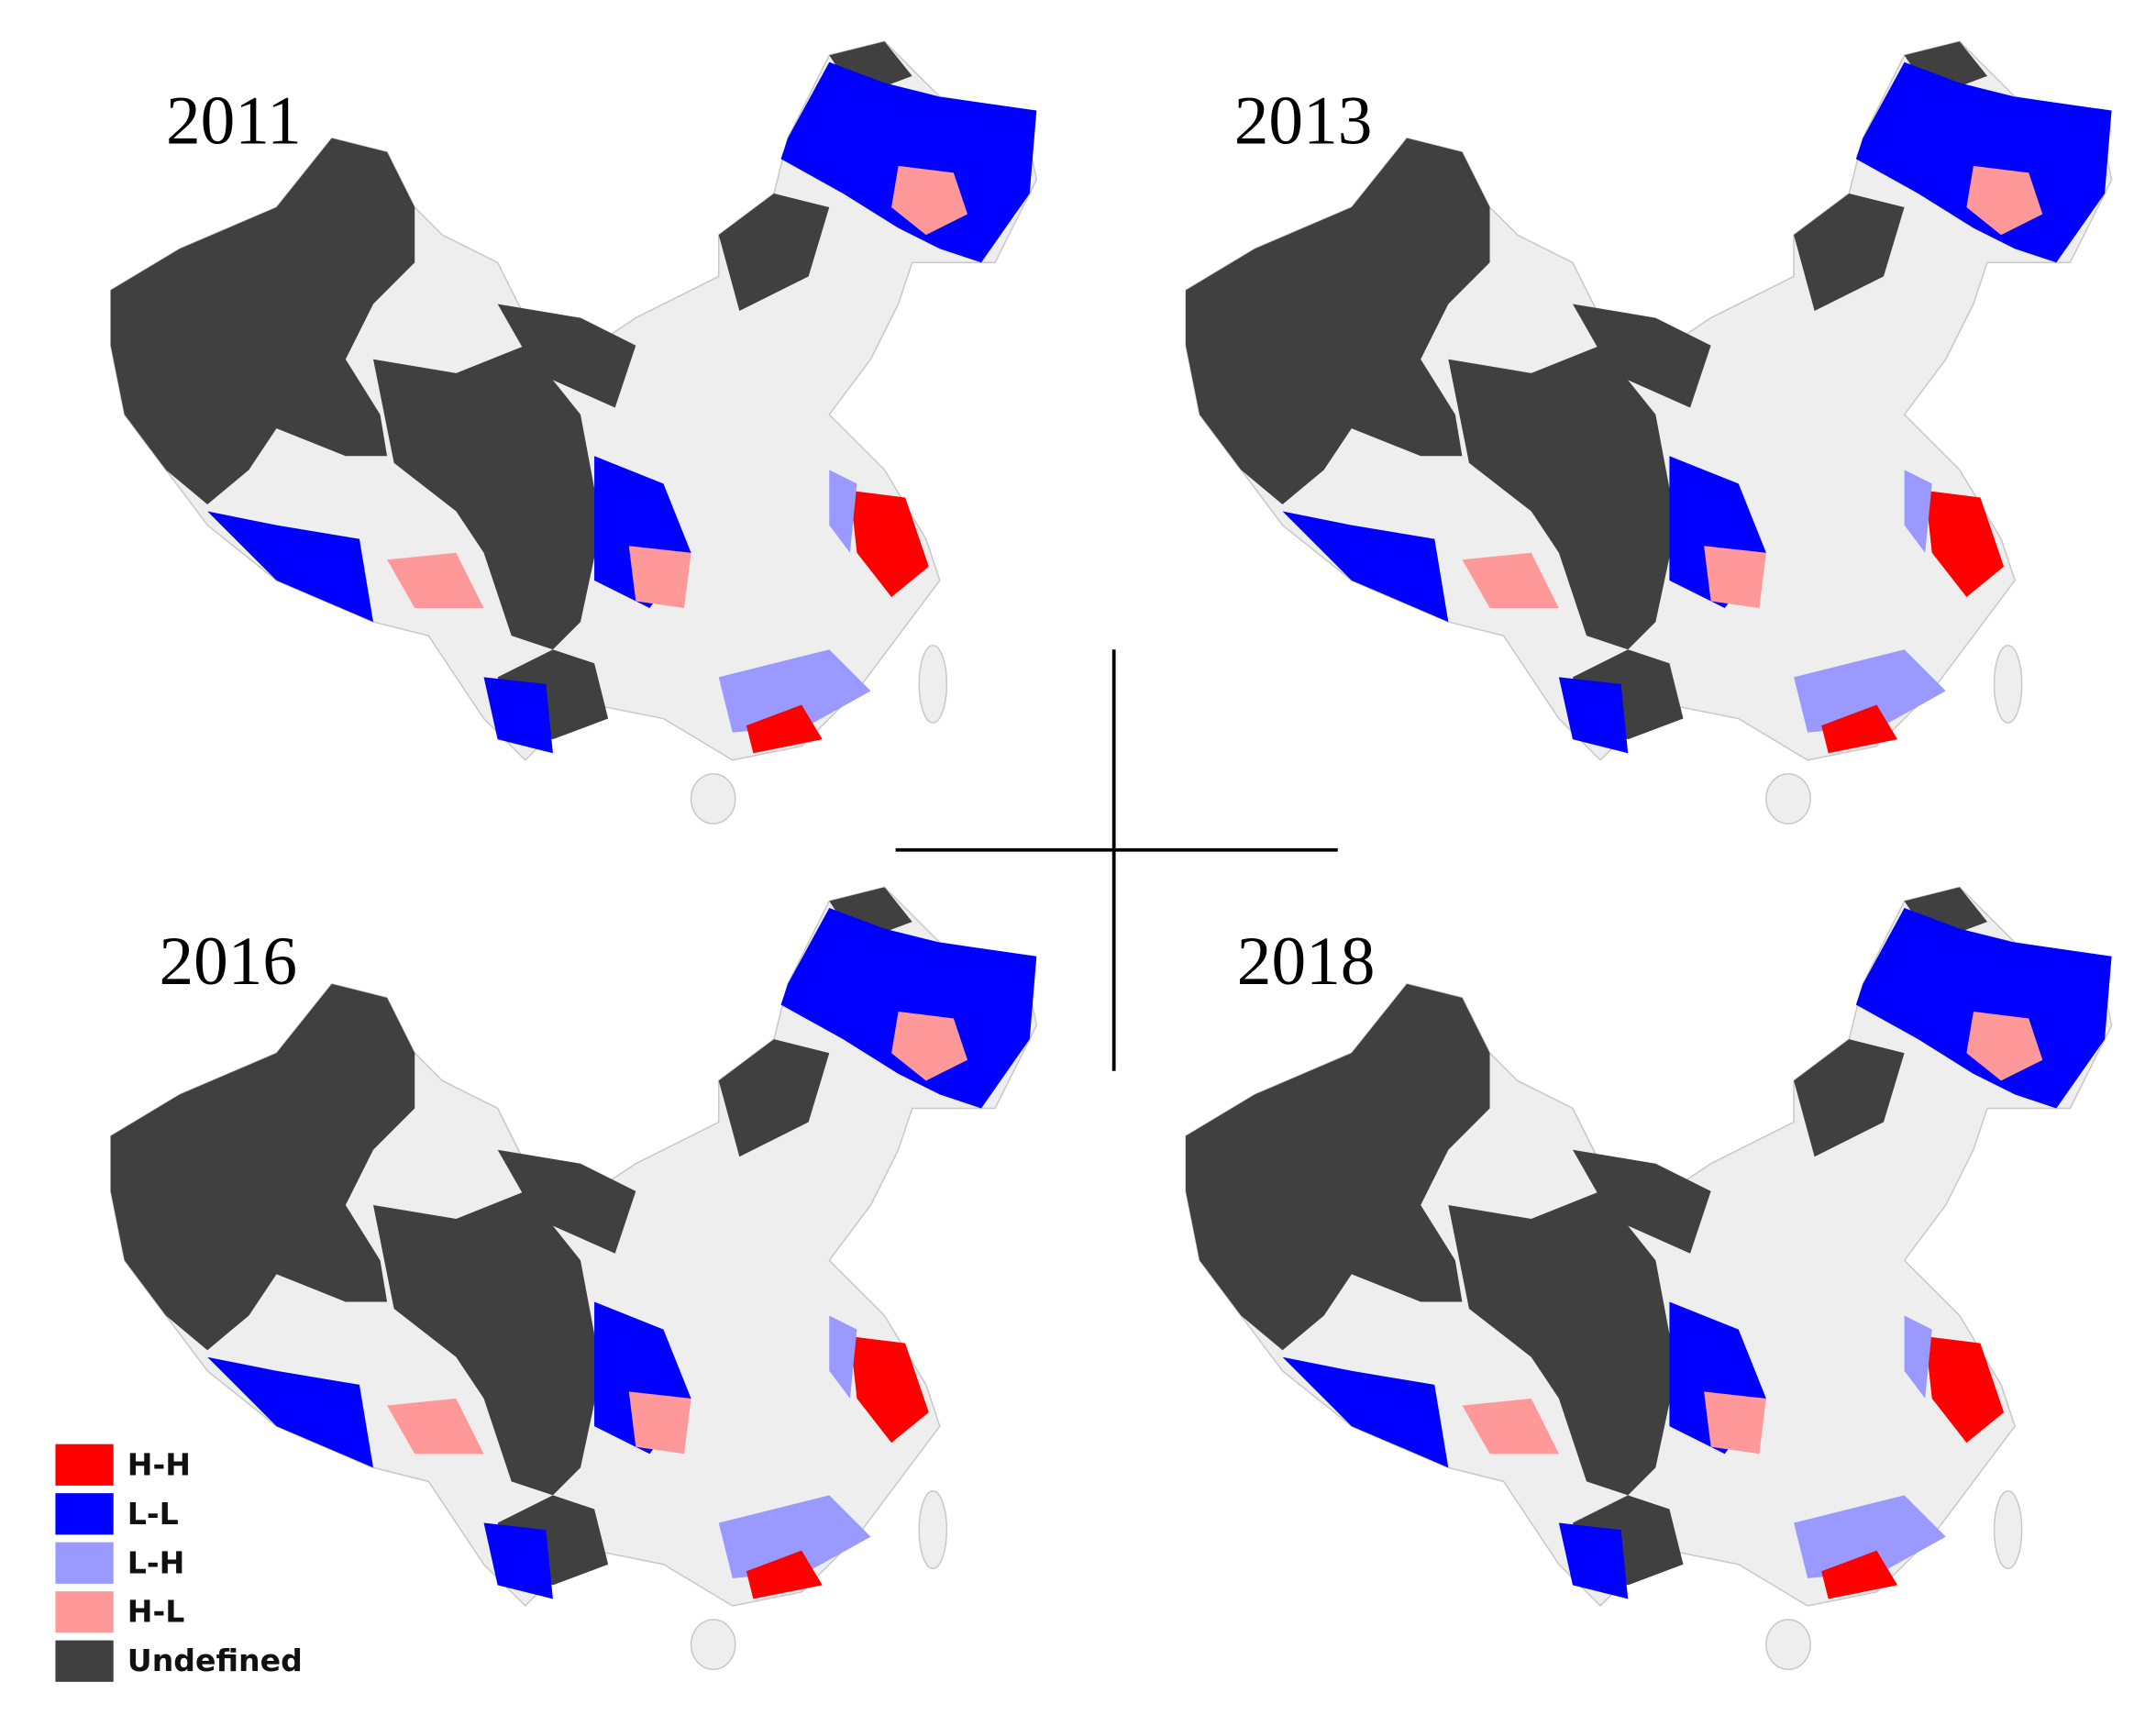 Image resolution: width=2156 pixels, height=1715 pixels. What do you see at coordinates (1307, 962) in the screenshot?
I see `year-label: 2018` at bounding box center [1307, 962].